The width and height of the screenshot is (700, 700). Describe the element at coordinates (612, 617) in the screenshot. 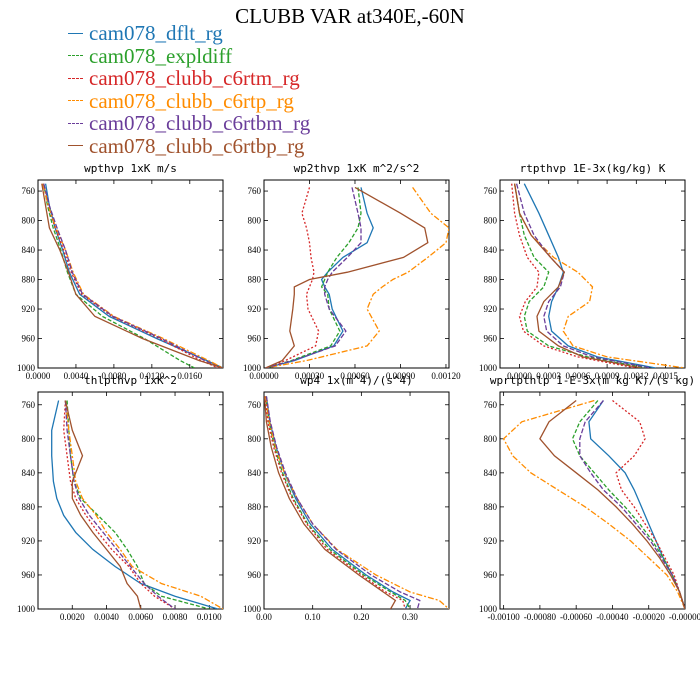

I see `x-tick-label: -0.00040` at that location.